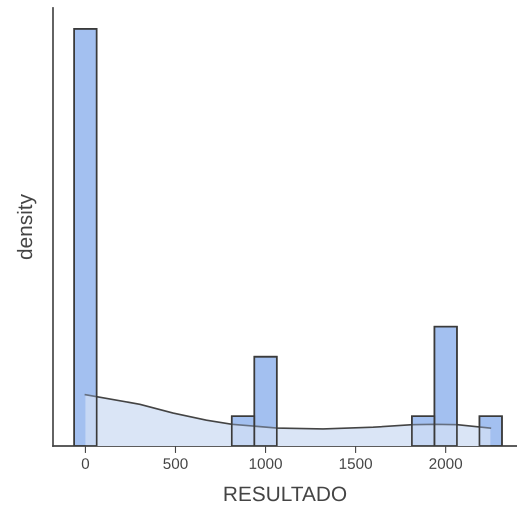 Image resolution: width=517 pixels, height=516 pixels. What do you see at coordinates (86, 464) in the screenshot?
I see `x-tick-label: 0` at bounding box center [86, 464].